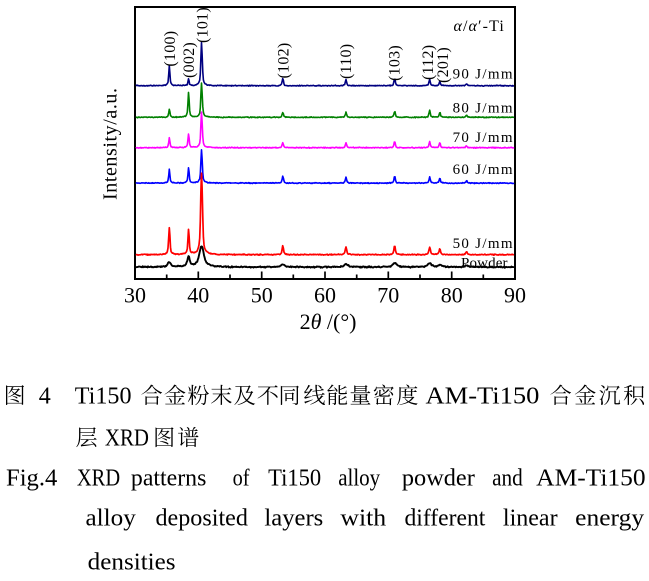 This screenshot has height=581, width=649. I want to click on svg-text: (102), so click(284, 61).